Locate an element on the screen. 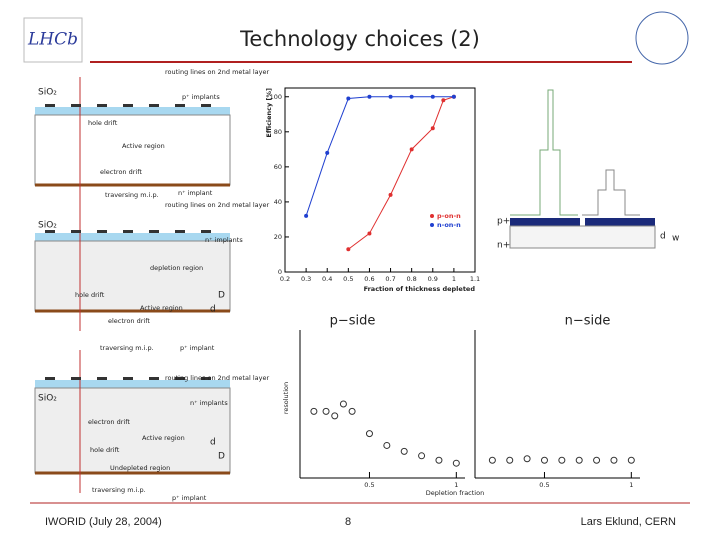 The image size is (720, 540). x-axis-label: Depletion fraction is located at coordinates (455, 493).